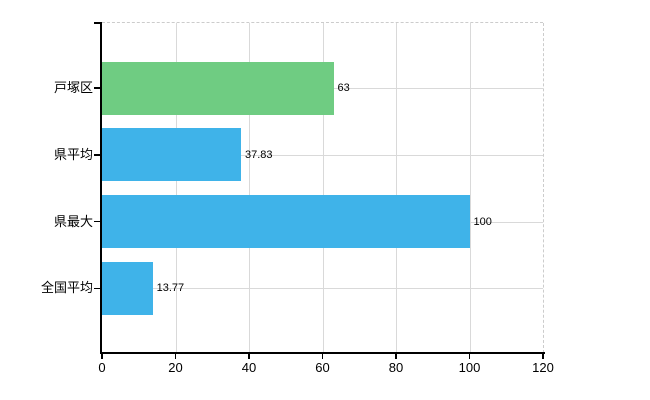  Describe the element at coordinates (66, 288) in the screenshot. I see `category-label-全国平均: 全国平均` at that location.